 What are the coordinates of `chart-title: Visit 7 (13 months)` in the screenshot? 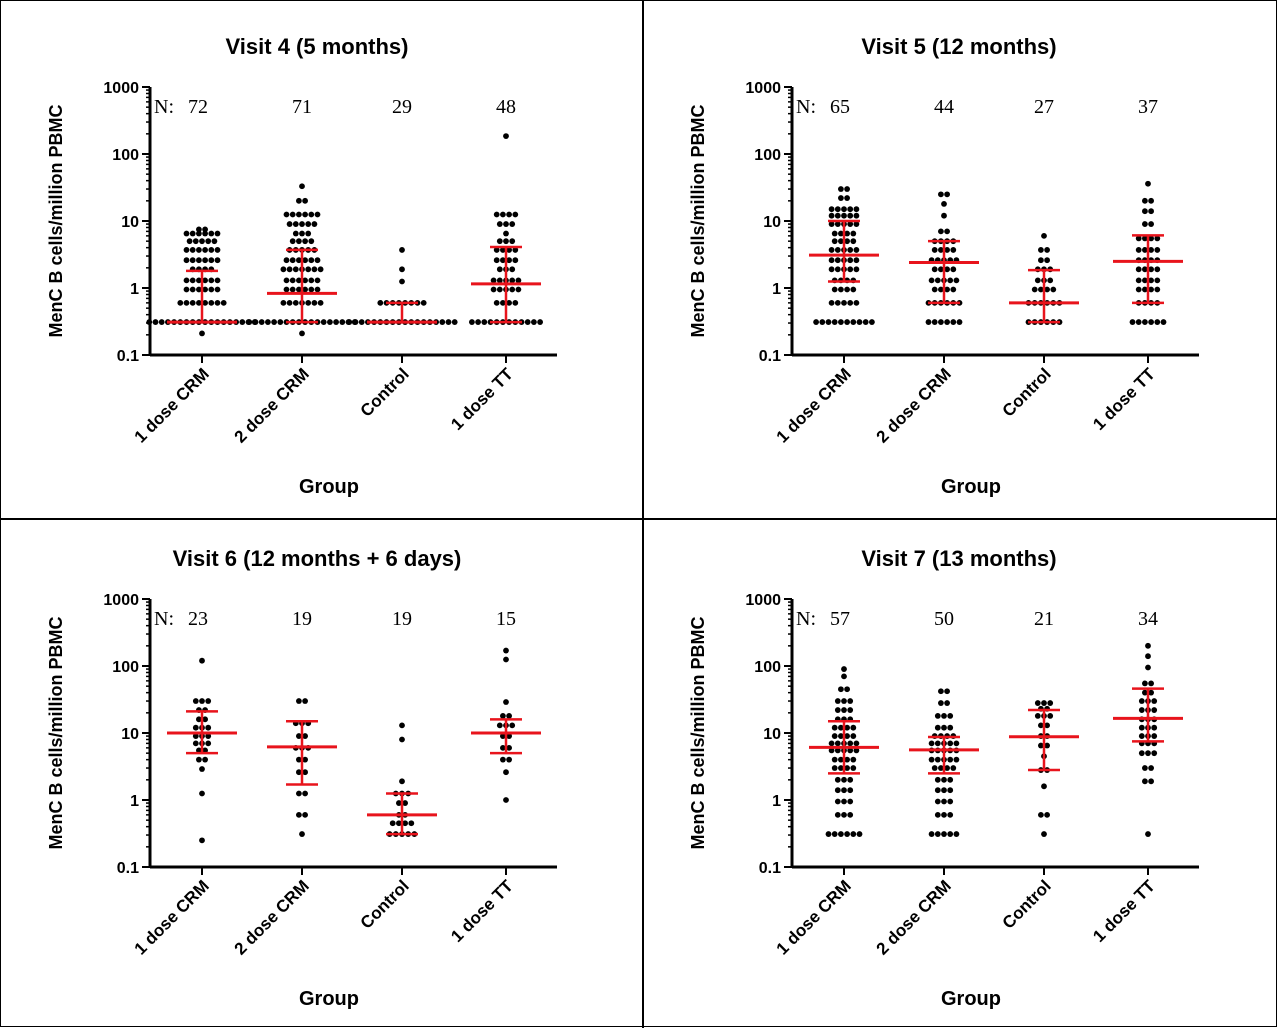 It's located at (958, 558).